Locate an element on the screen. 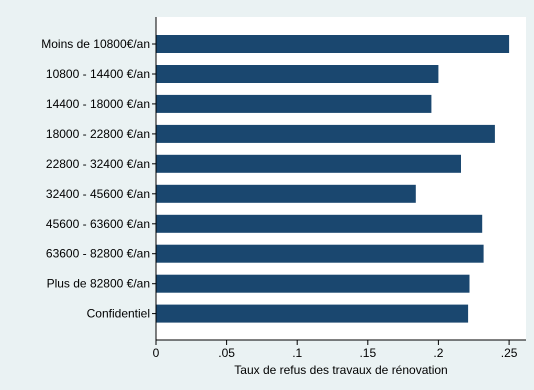 The height and width of the screenshot is (390, 534). x-tick-label: .1 is located at coordinates (297, 353).